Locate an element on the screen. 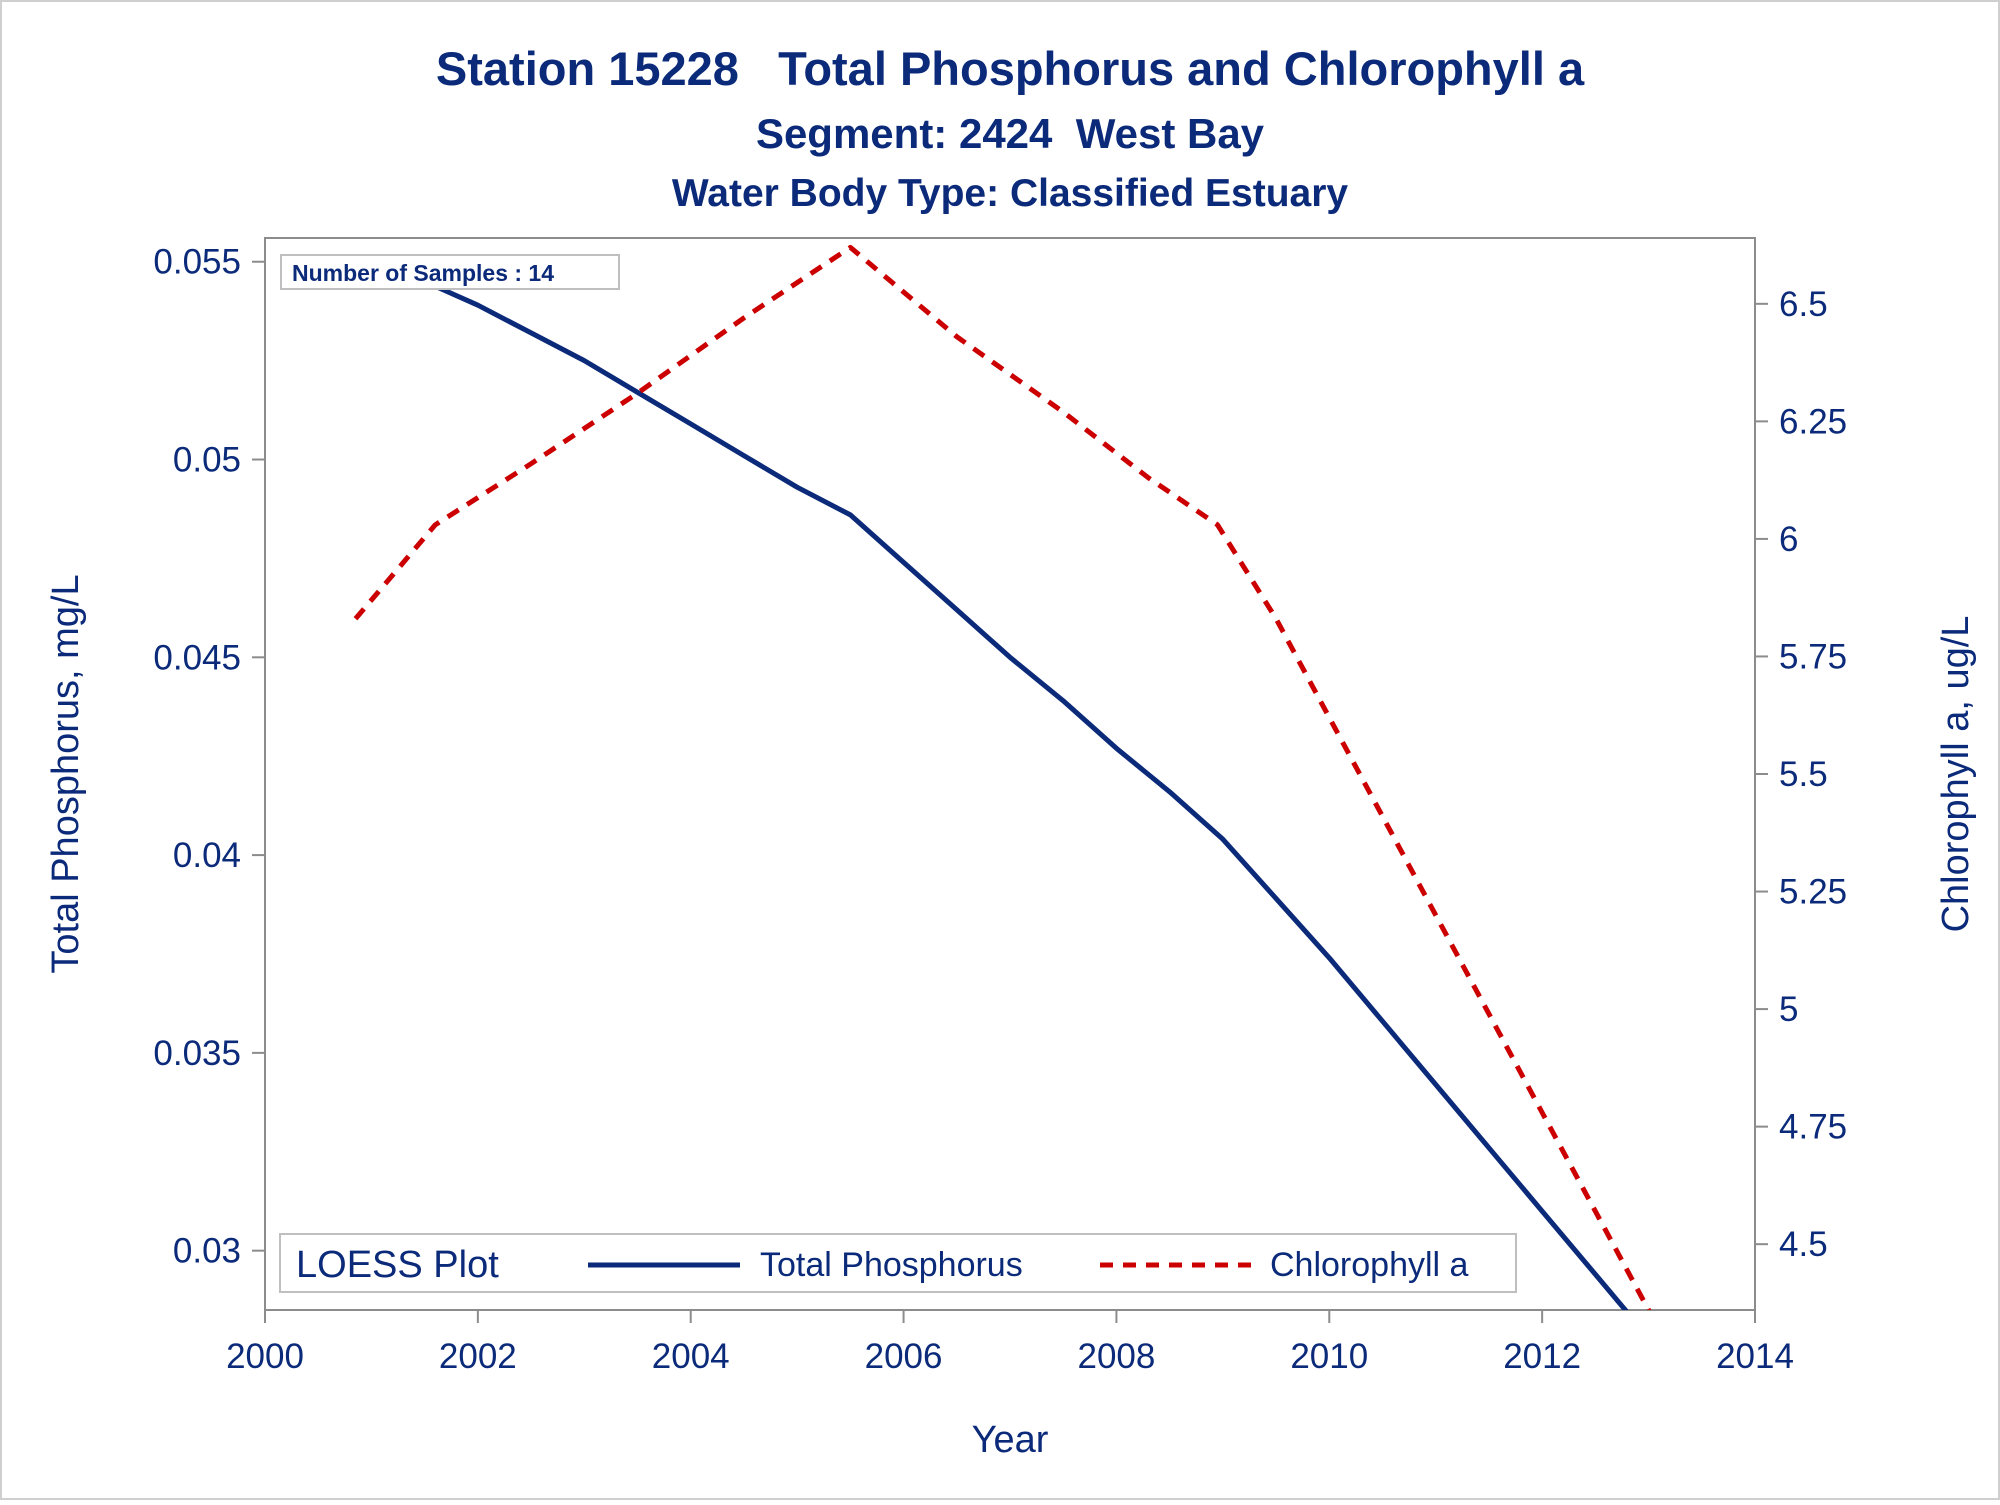 The height and width of the screenshot is (1505, 2000). legend-label-chlorophyll-a: Chlorophyll a is located at coordinates (1369, 1265).